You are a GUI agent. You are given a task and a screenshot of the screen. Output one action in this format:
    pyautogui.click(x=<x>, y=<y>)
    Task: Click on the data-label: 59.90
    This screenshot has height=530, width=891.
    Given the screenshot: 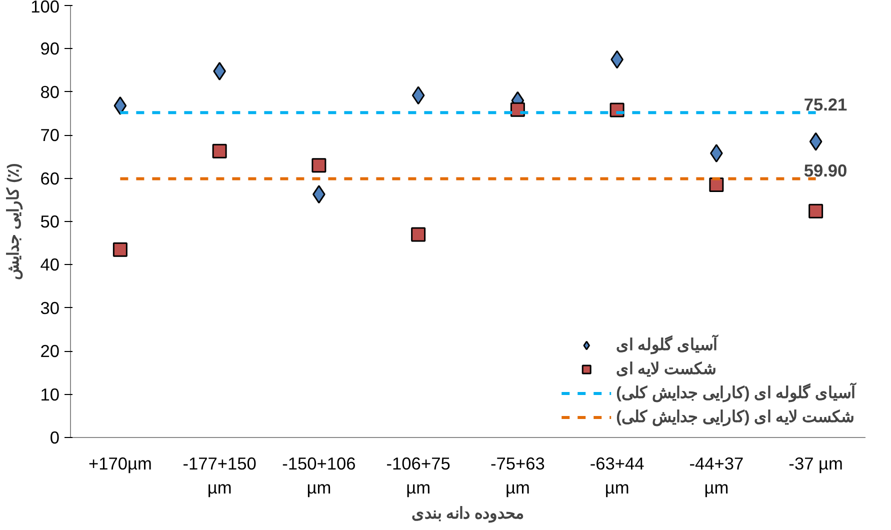 What is the action you would take?
    pyautogui.click(x=826, y=170)
    